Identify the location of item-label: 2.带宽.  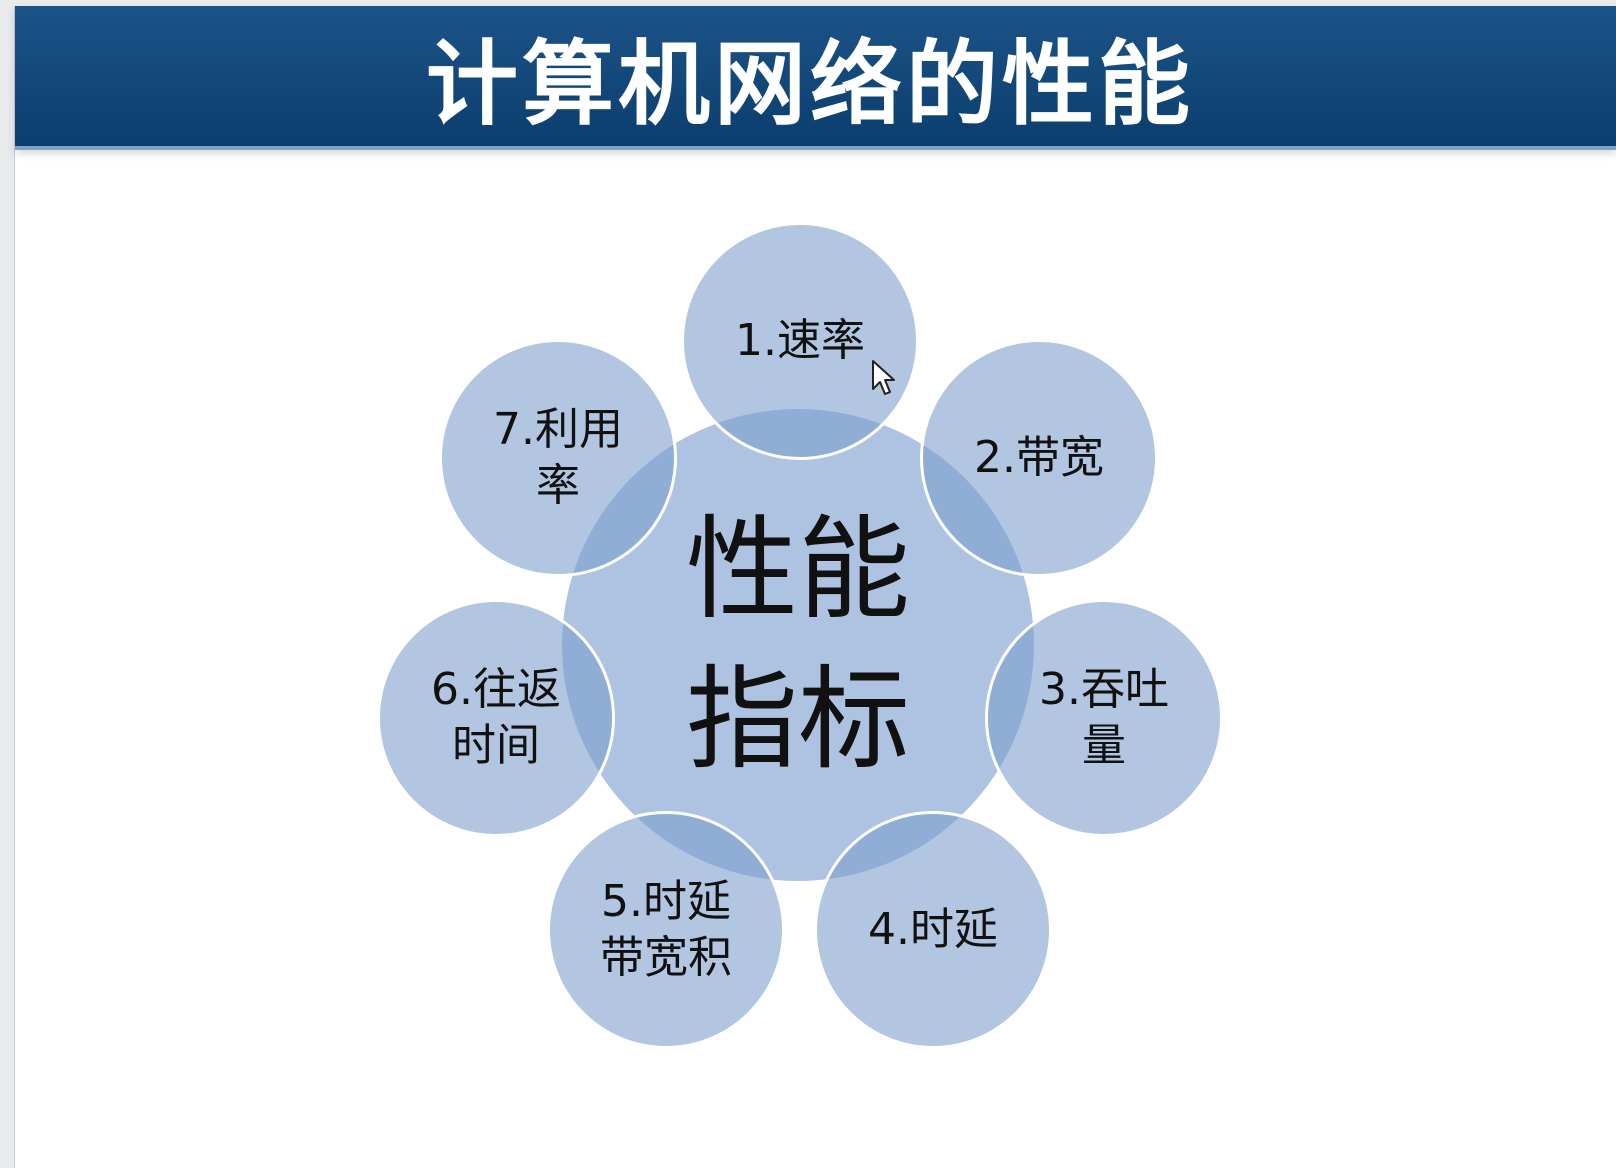
(1039, 457).